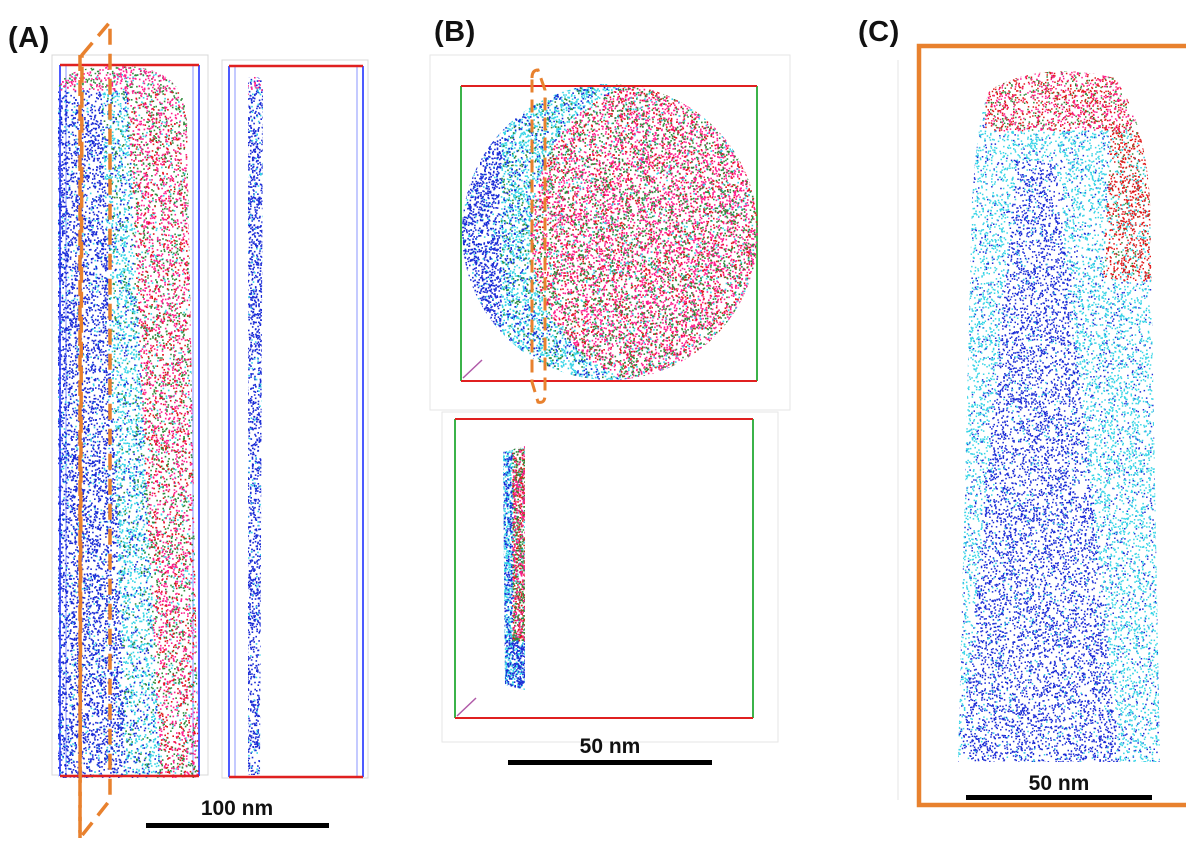 The height and width of the screenshot is (841, 1186). I want to click on panel-c-scale-label: 50 nm, so click(1059, 783).